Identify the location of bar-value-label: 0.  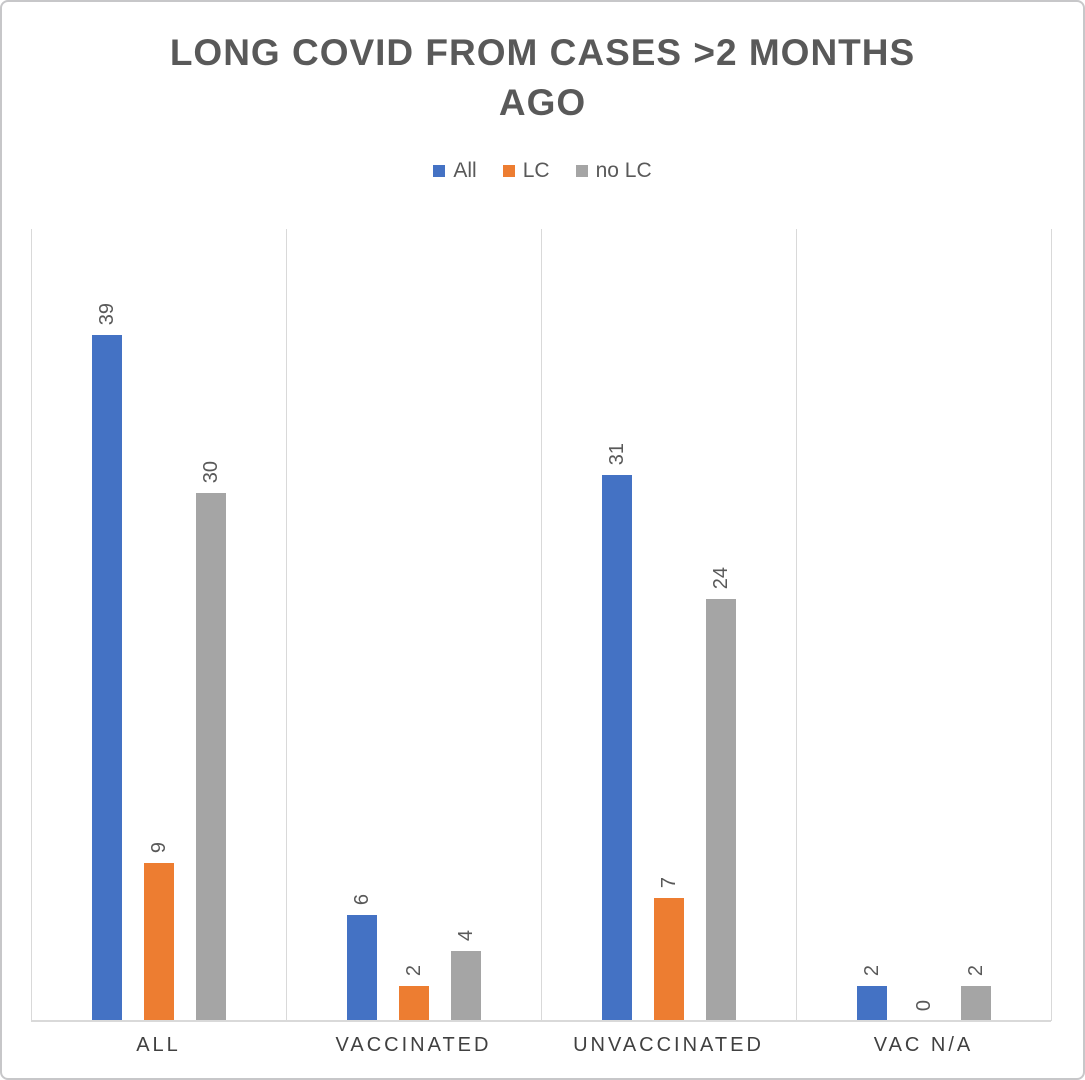
(923, 1005).